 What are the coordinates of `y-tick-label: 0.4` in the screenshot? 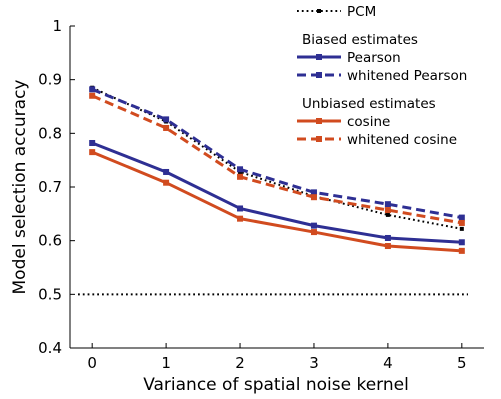 It's located at (50, 348).